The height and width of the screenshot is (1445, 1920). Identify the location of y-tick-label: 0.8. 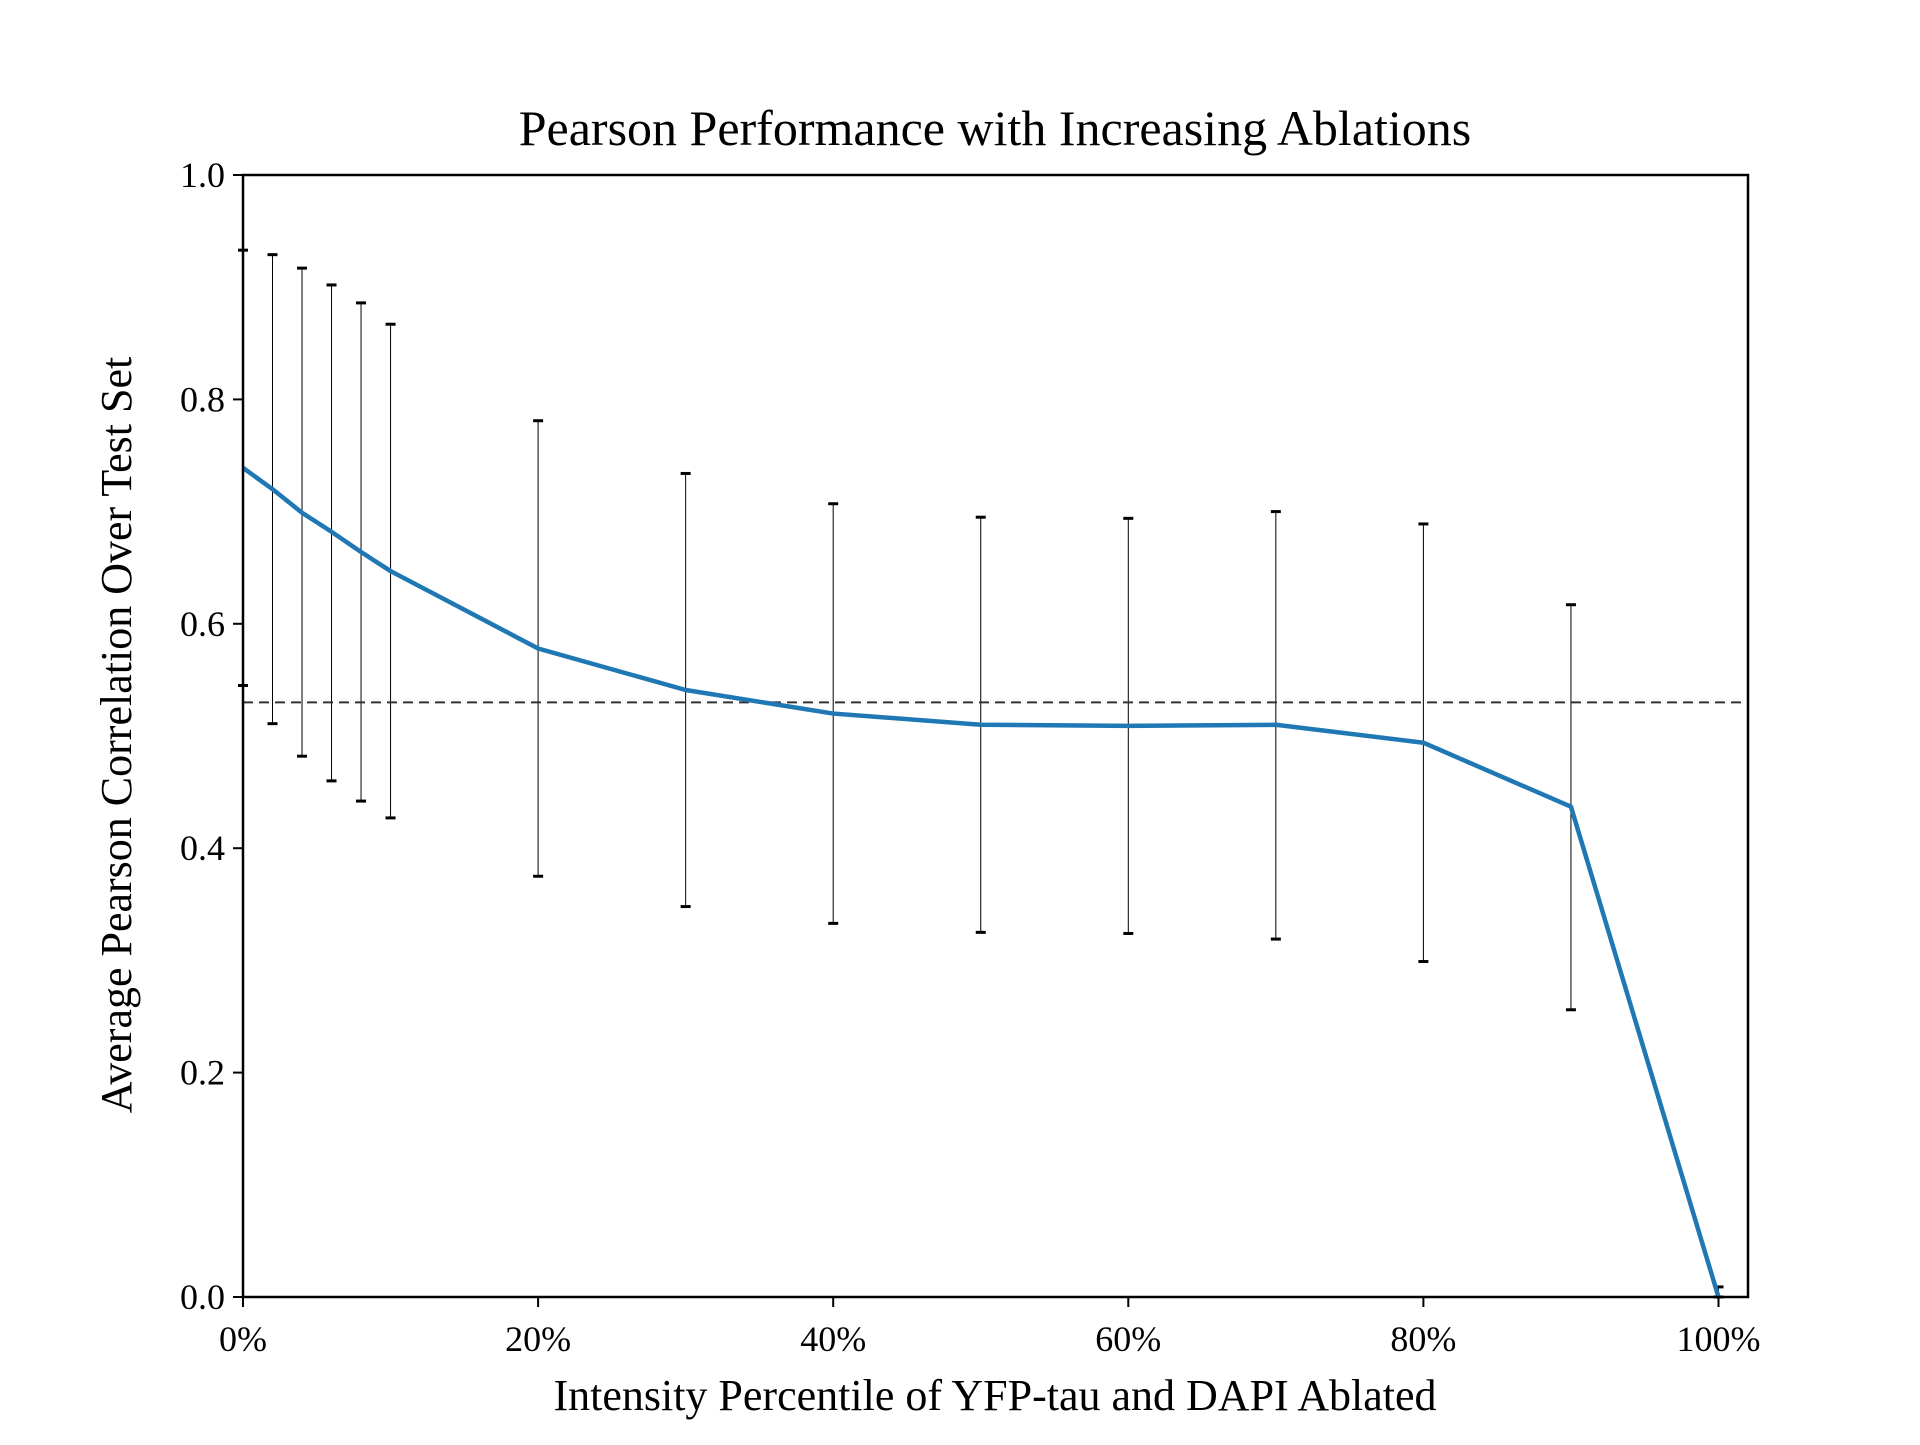
(202, 399).